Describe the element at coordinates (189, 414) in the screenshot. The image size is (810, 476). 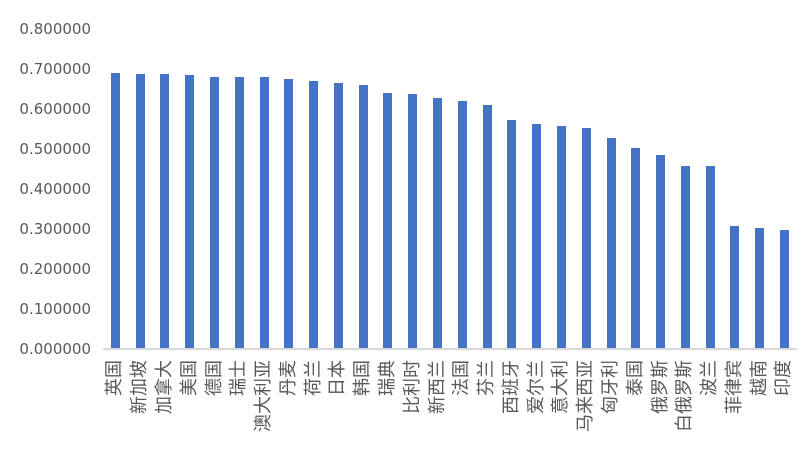
I see `x-label-slot: 美国` at that location.